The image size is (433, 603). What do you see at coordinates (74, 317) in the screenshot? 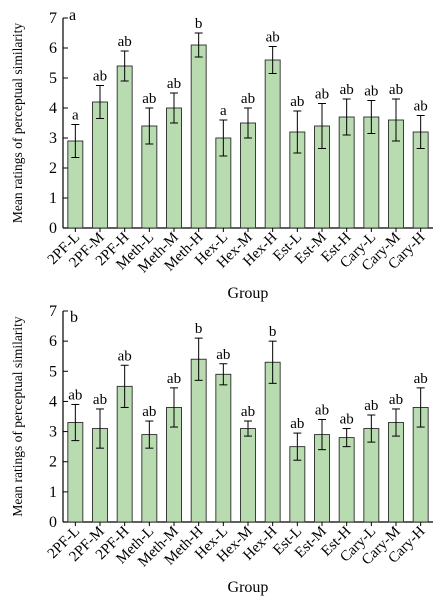
I see `panel-label: b` at bounding box center [74, 317].